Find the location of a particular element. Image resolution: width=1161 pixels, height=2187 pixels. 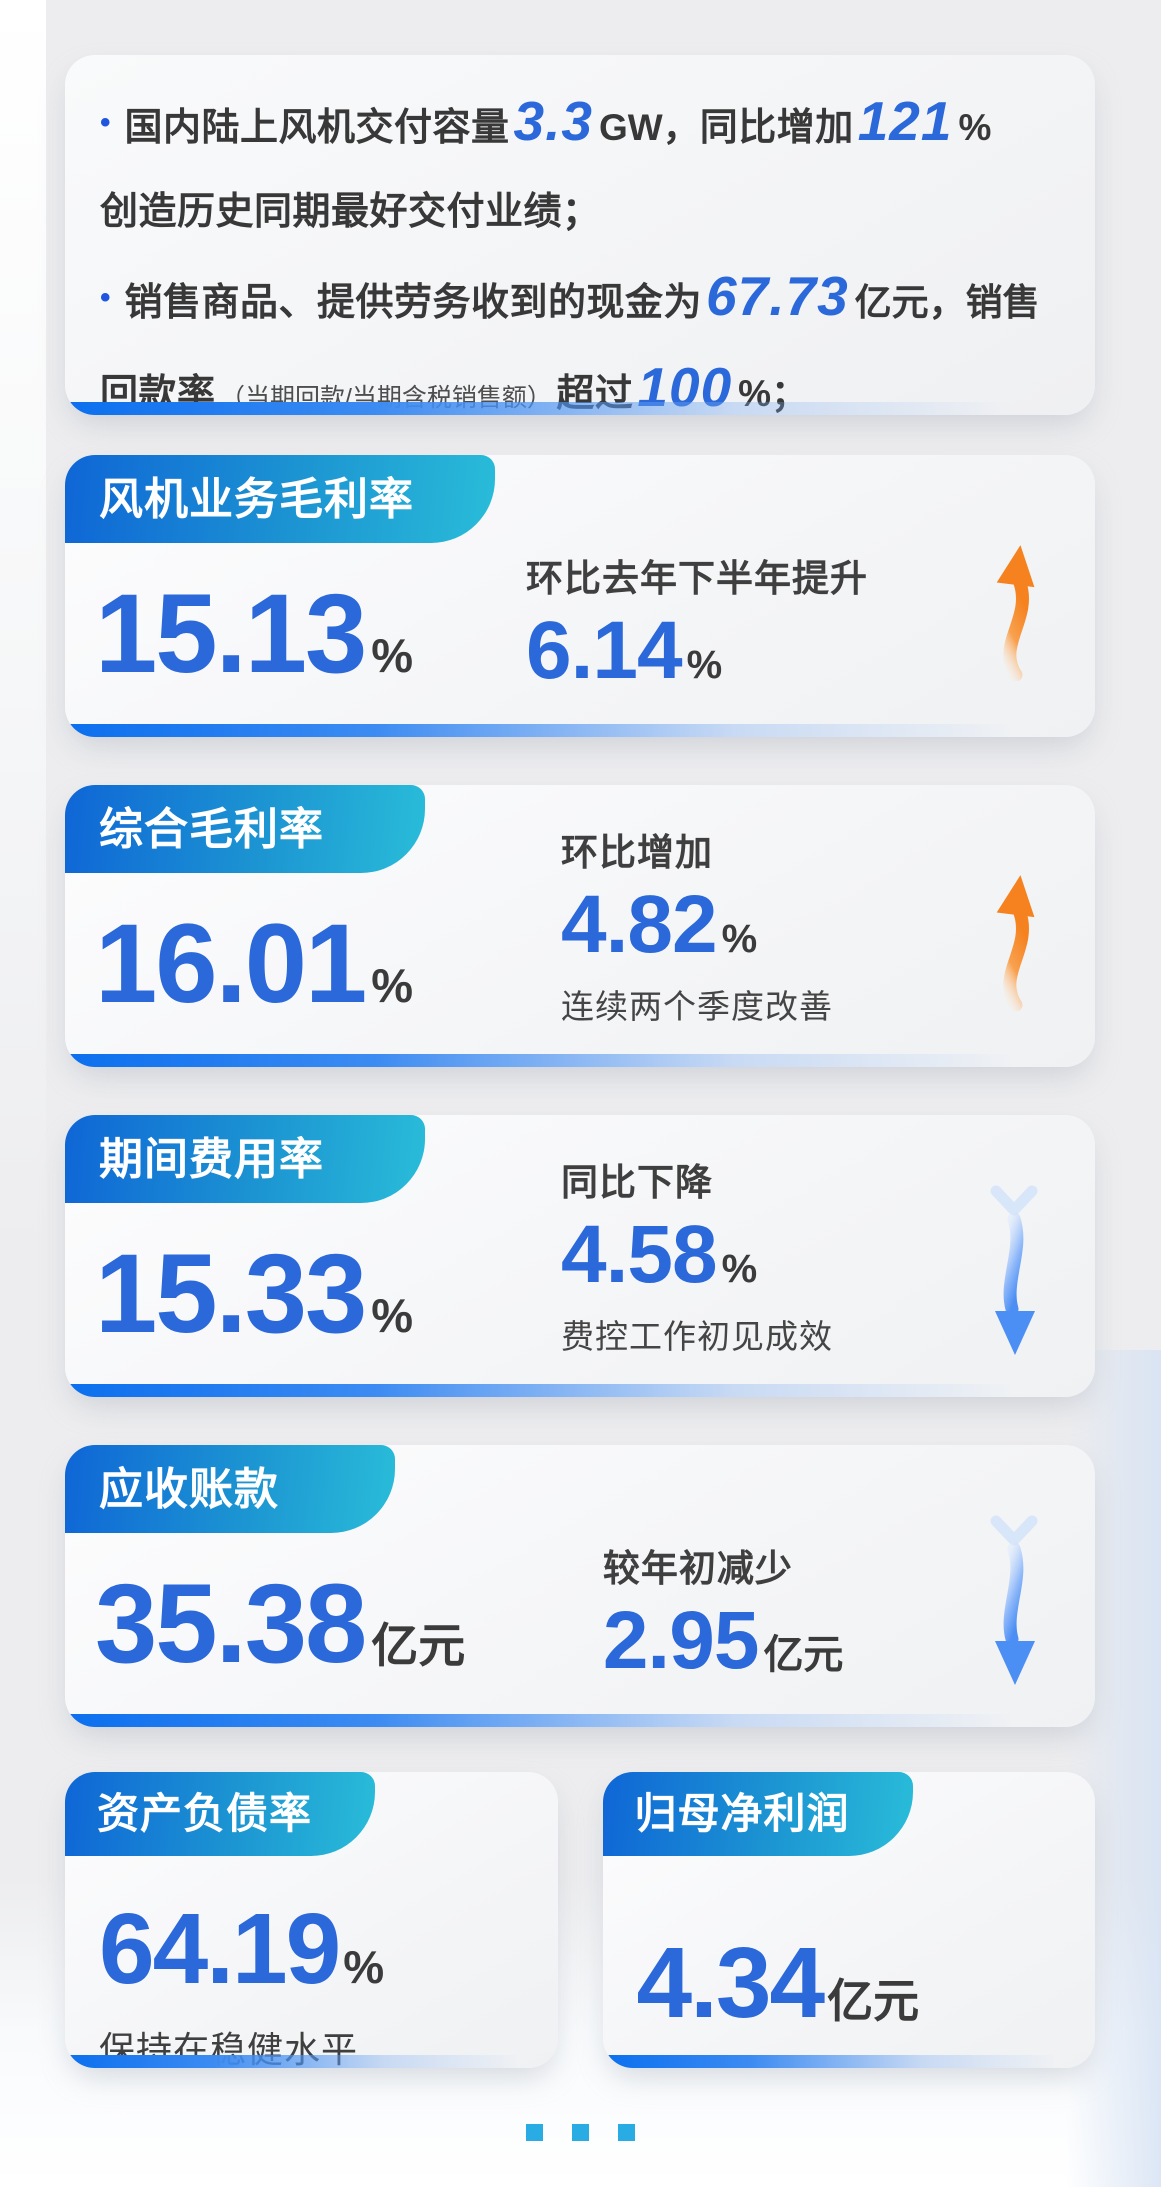

delta-value: 4.82 is located at coordinates (639, 924).